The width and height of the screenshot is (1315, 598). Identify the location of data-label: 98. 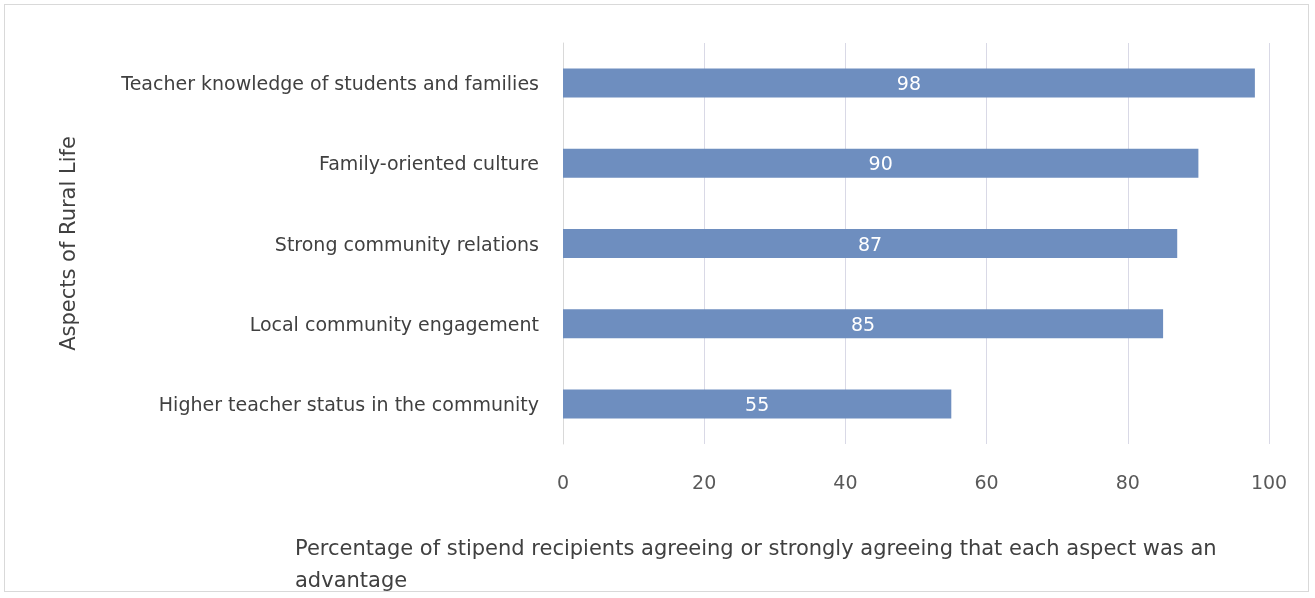
(909, 83).